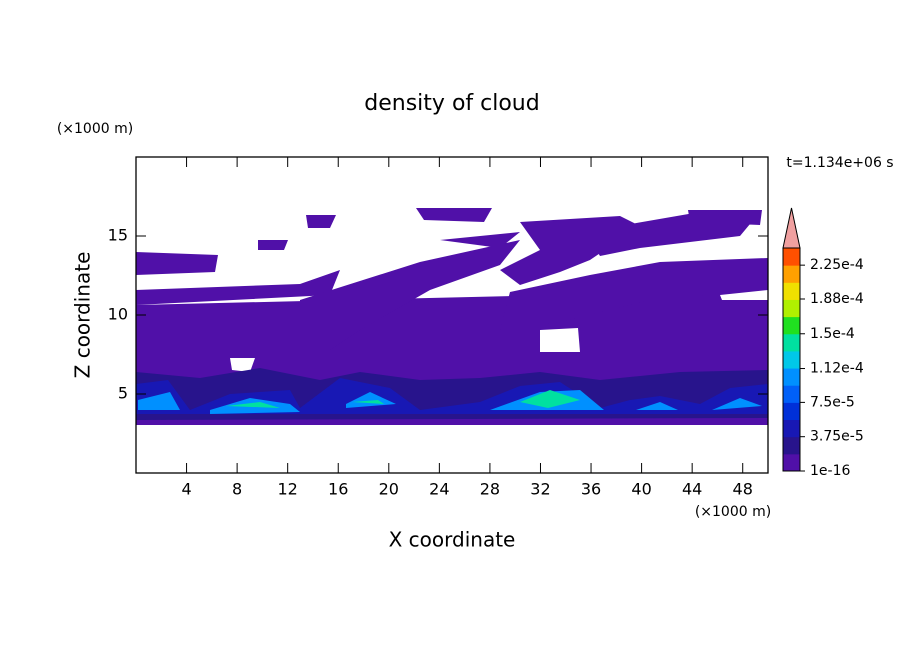 This screenshot has width=904, height=654. What do you see at coordinates (540, 489) in the screenshot?
I see `x-tick-label: 32` at bounding box center [540, 489].